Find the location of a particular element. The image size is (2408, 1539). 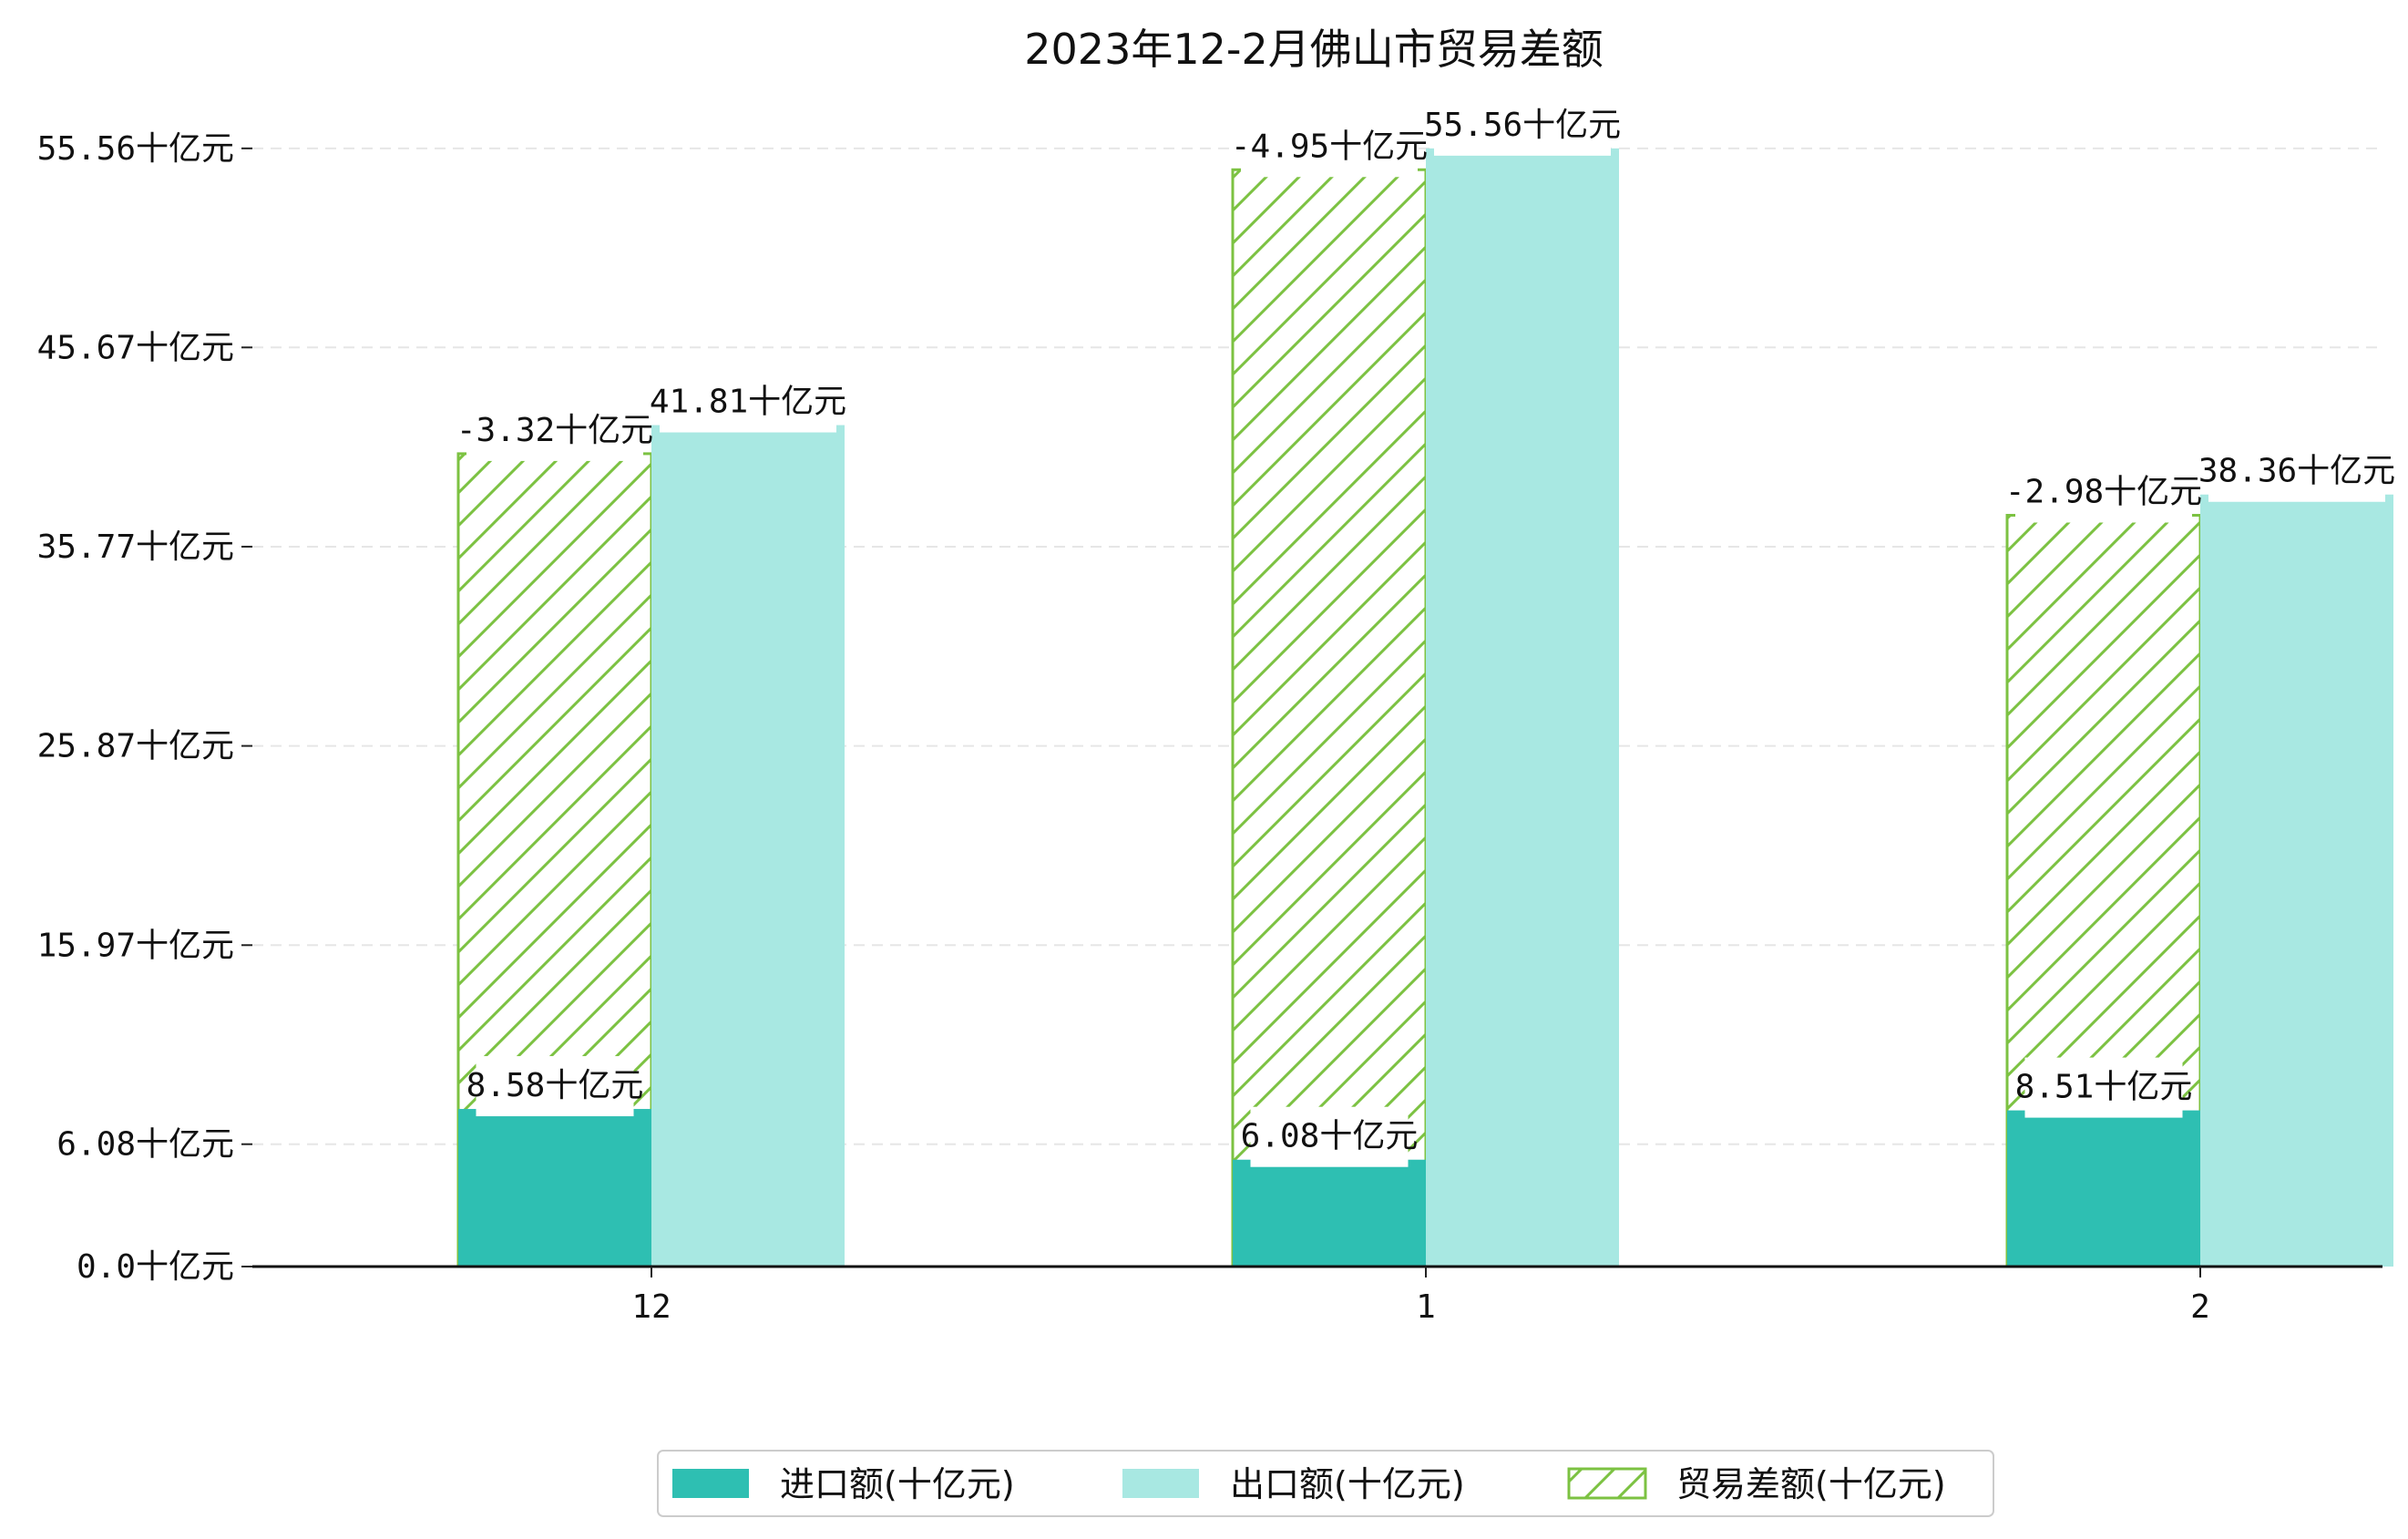

export-value-label: 41.81十亿元 is located at coordinates (748, 403).